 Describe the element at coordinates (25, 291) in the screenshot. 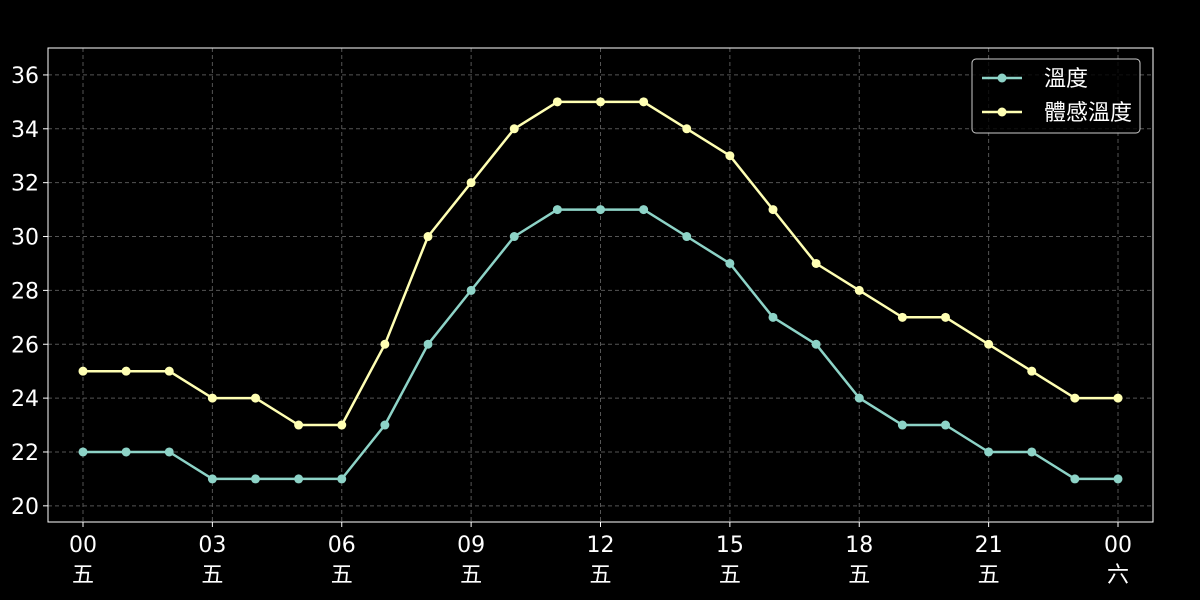

I see `y-tick-label: 28` at that location.